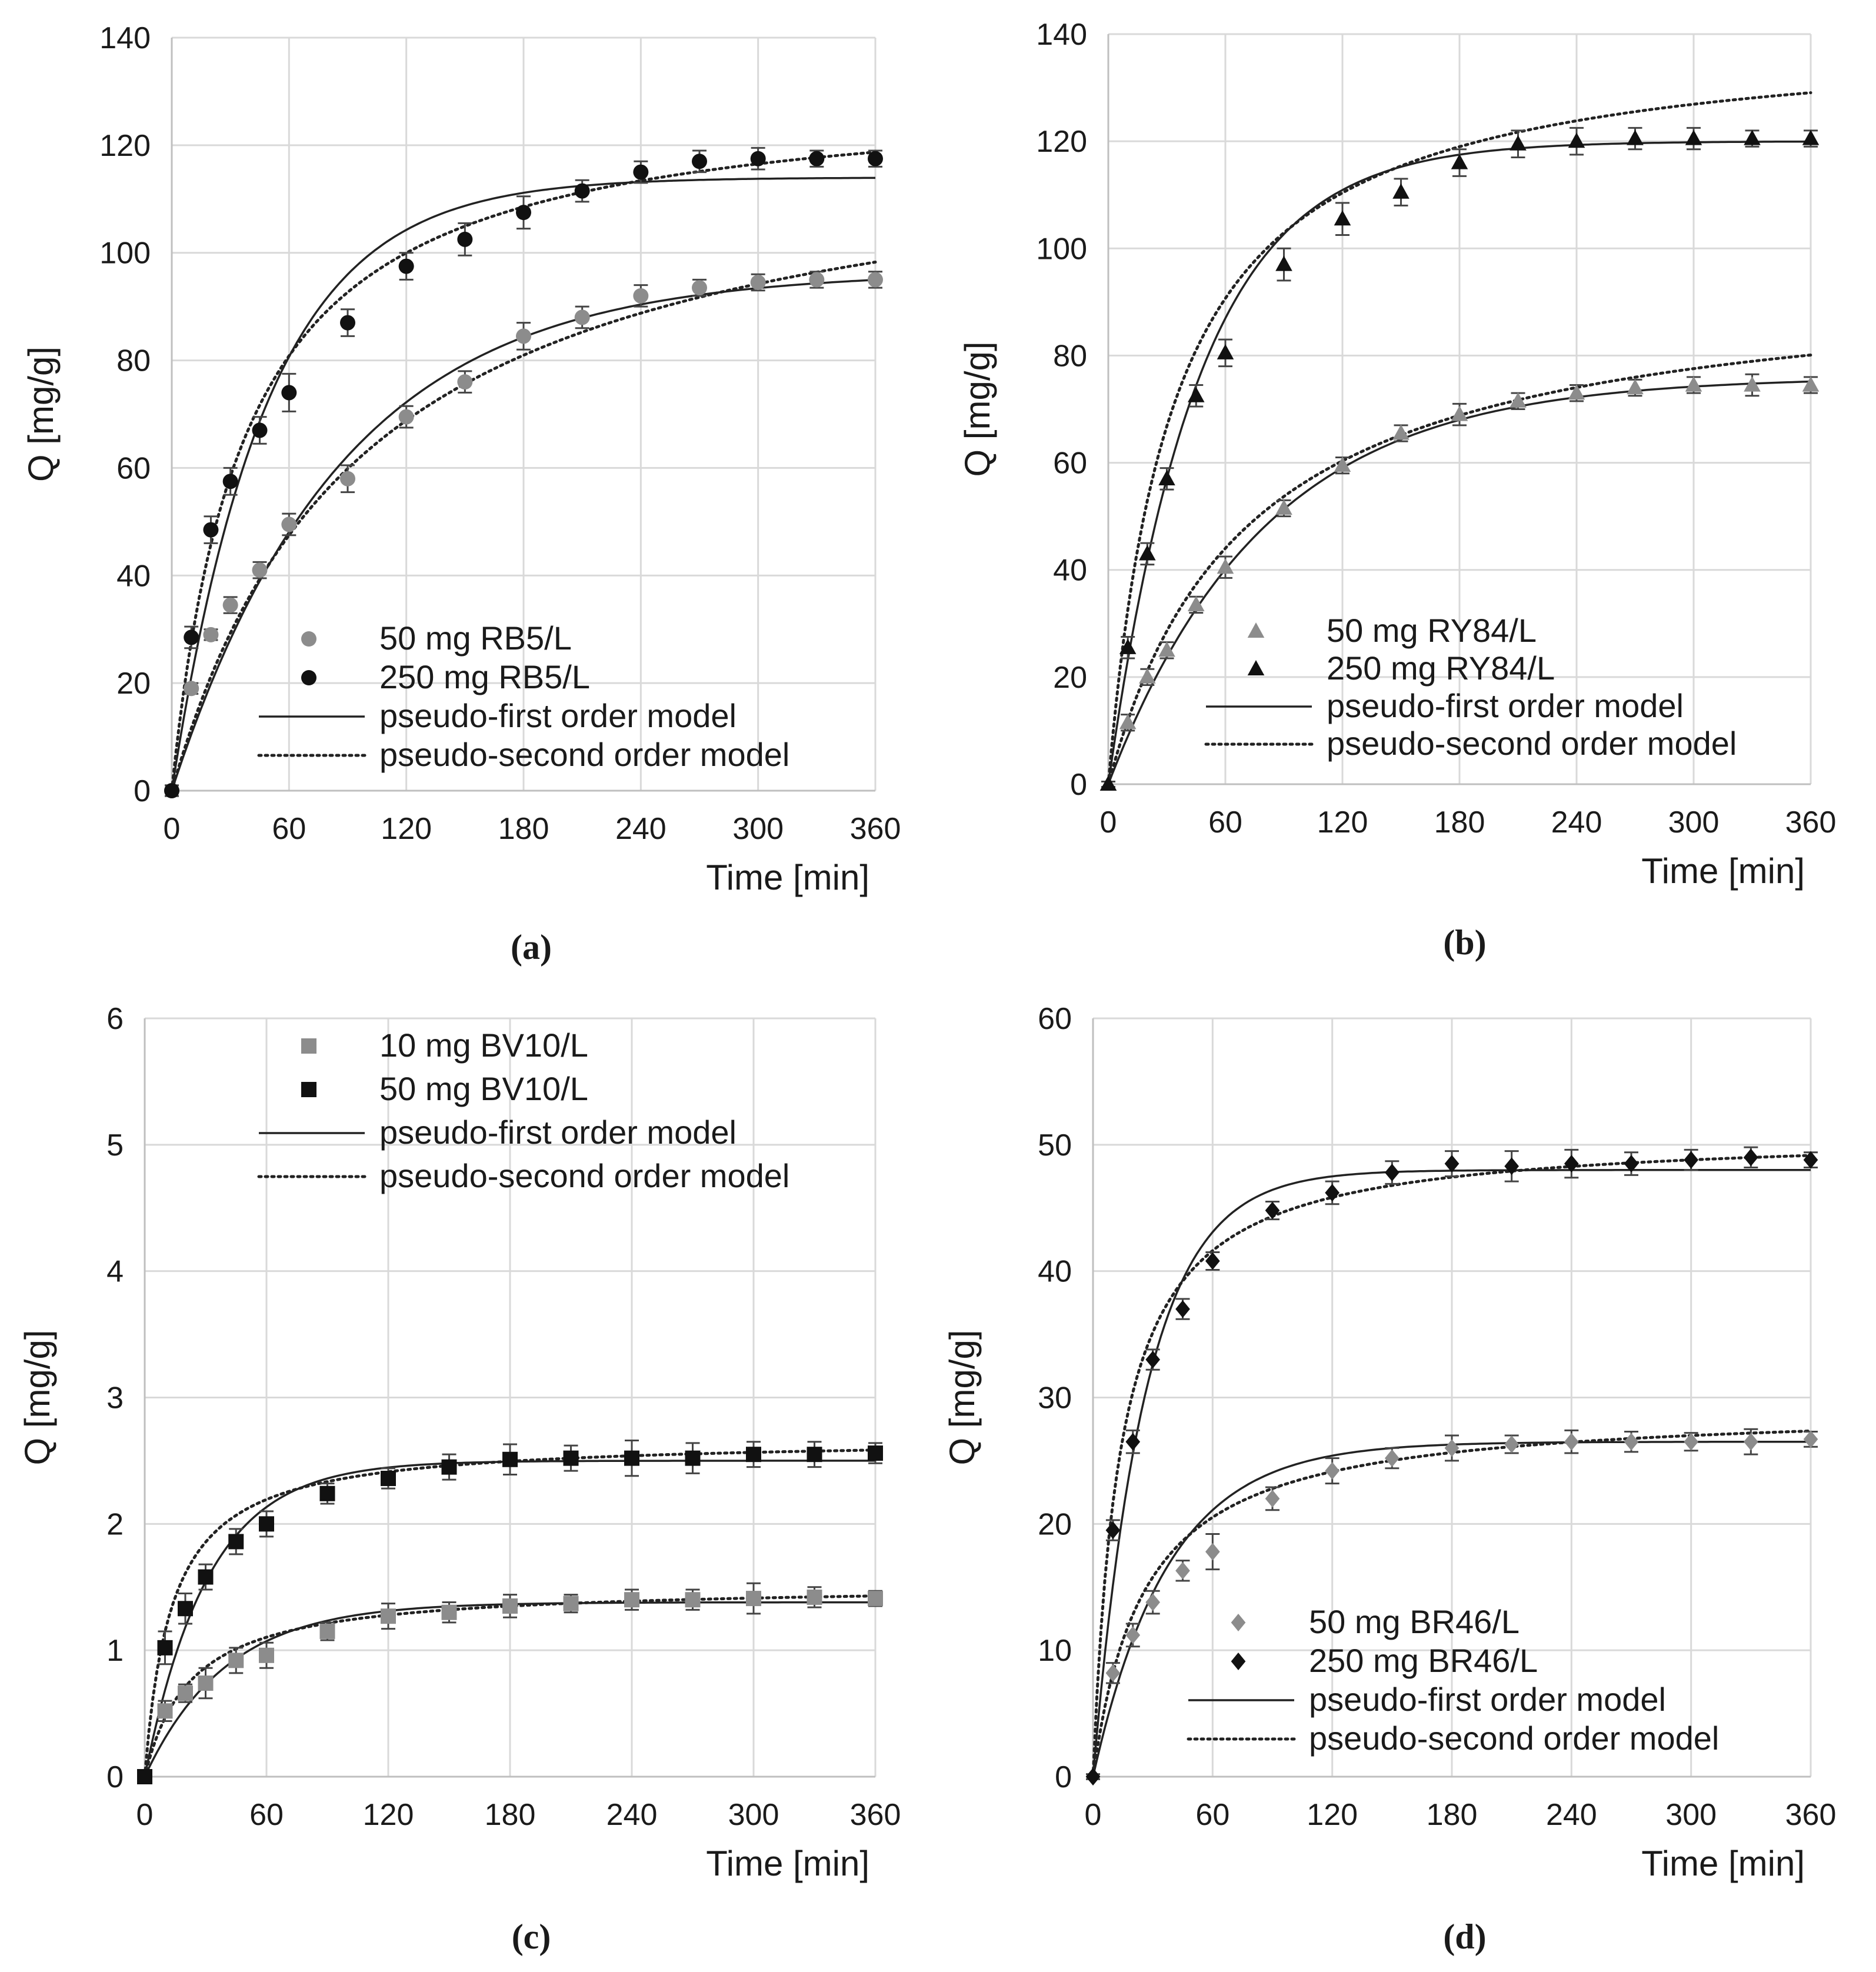  Describe the element at coordinates (1055, 1145) in the screenshot. I see `y-tick-label: 50` at that location.